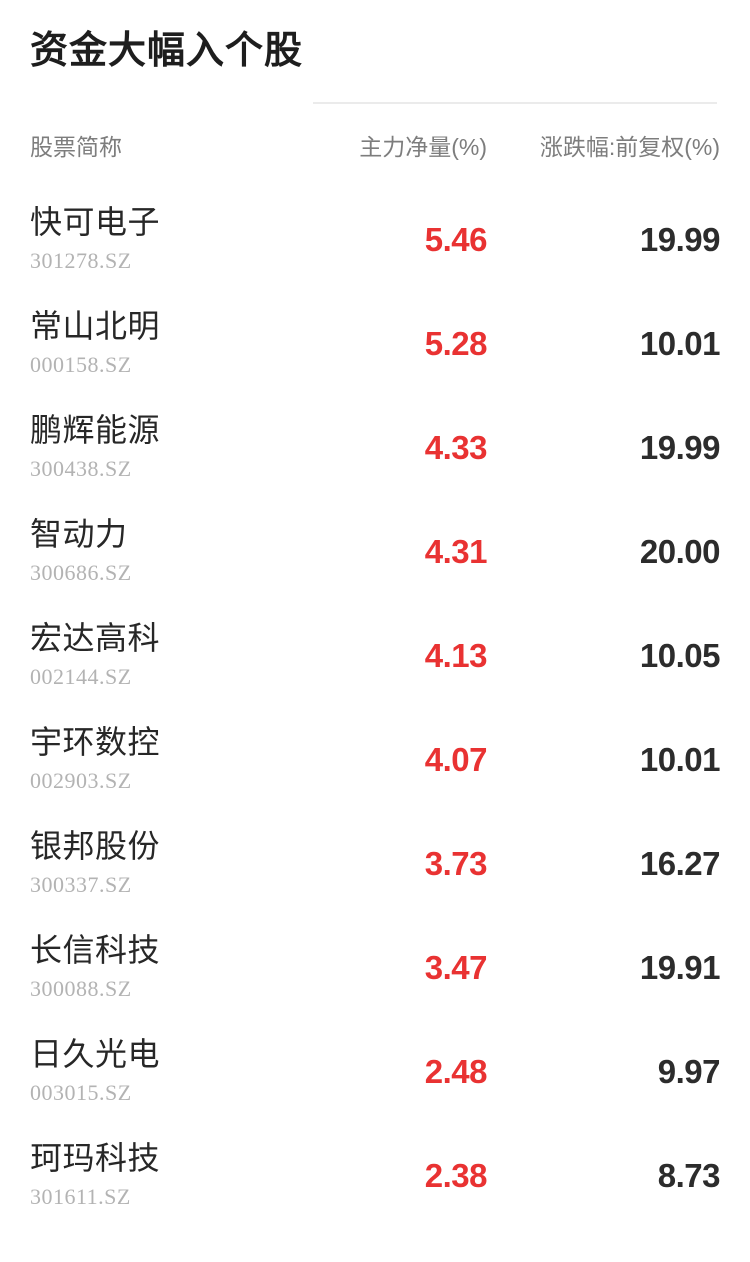 This screenshot has height=1262, width=750. I want to click on table-row: 常山北明 000158.SZ 5.28 10.01, so click(375, 344).